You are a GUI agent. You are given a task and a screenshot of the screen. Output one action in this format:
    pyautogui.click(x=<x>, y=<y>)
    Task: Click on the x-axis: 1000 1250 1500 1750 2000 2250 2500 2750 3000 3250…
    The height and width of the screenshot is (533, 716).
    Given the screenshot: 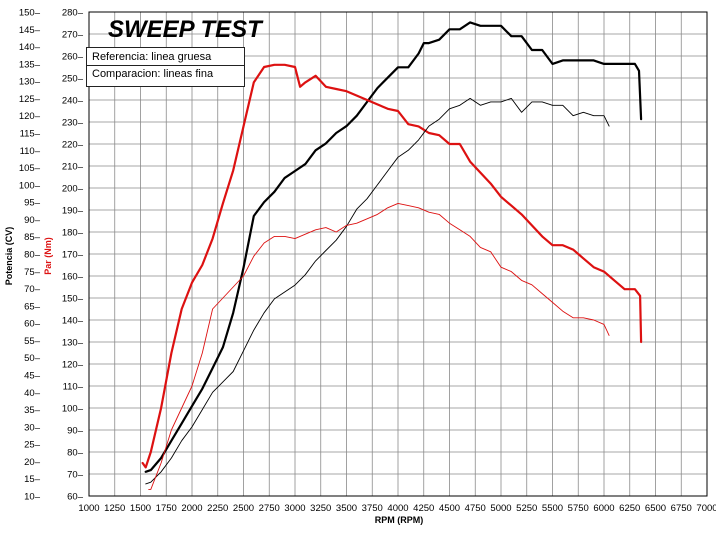 What is the action you would take?
    pyautogui.click(x=397, y=508)
    